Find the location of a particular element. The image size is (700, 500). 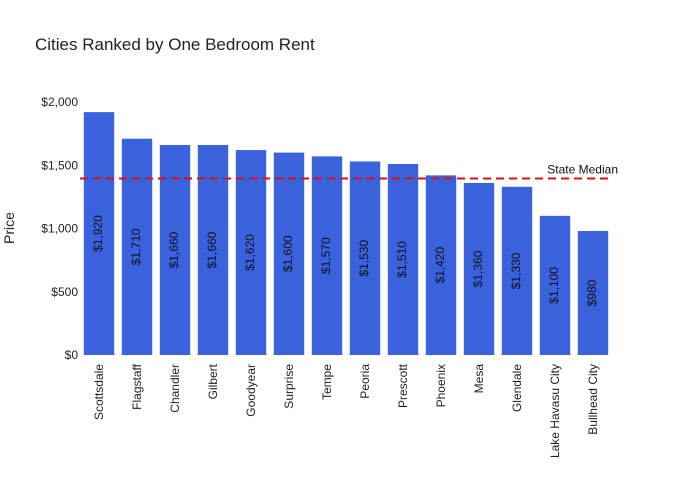

y-tick-label: $1,000 is located at coordinates (59, 229).